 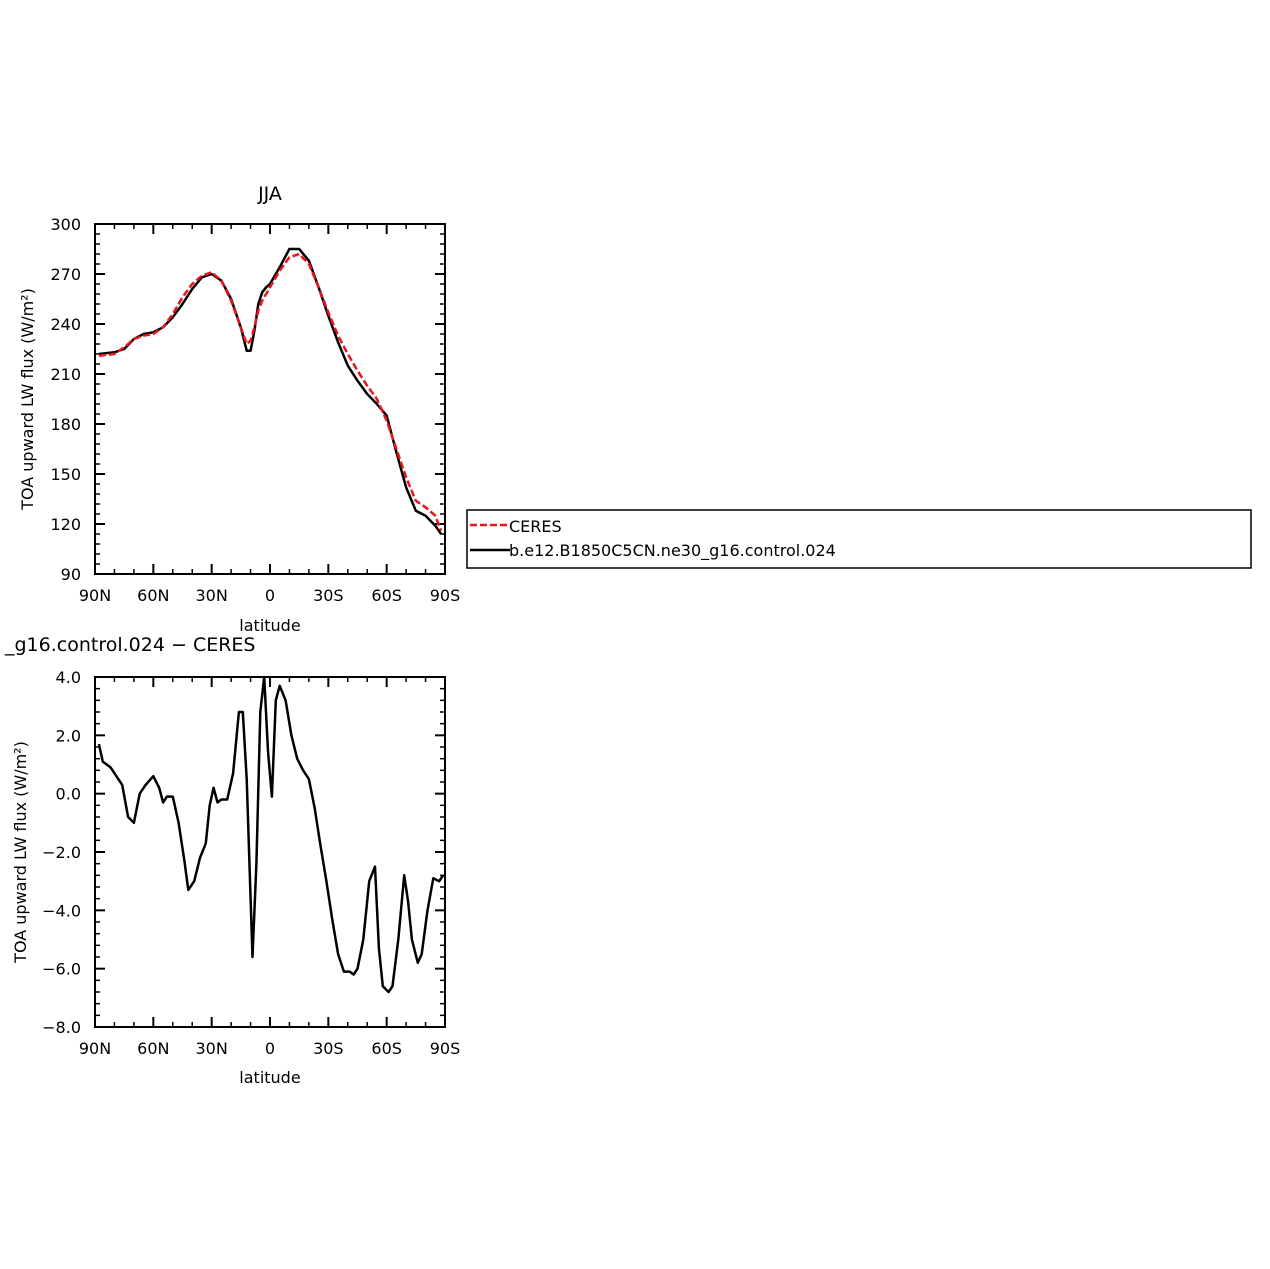 What do you see at coordinates (65, 474) in the screenshot?
I see `top-y-tick-label: 150` at bounding box center [65, 474].